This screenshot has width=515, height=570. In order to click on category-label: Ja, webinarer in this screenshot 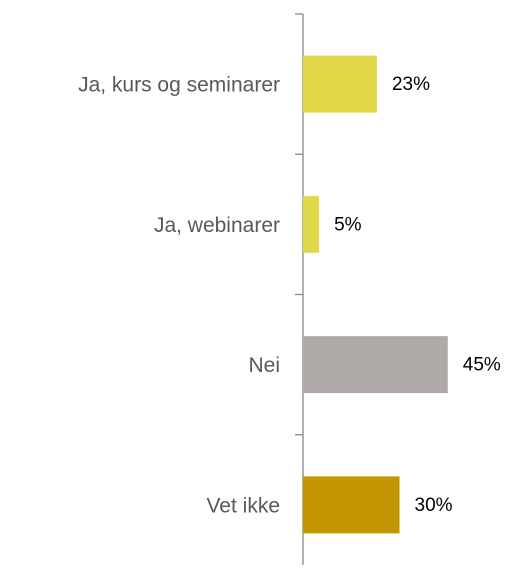, I will do `click(217, 225)`.